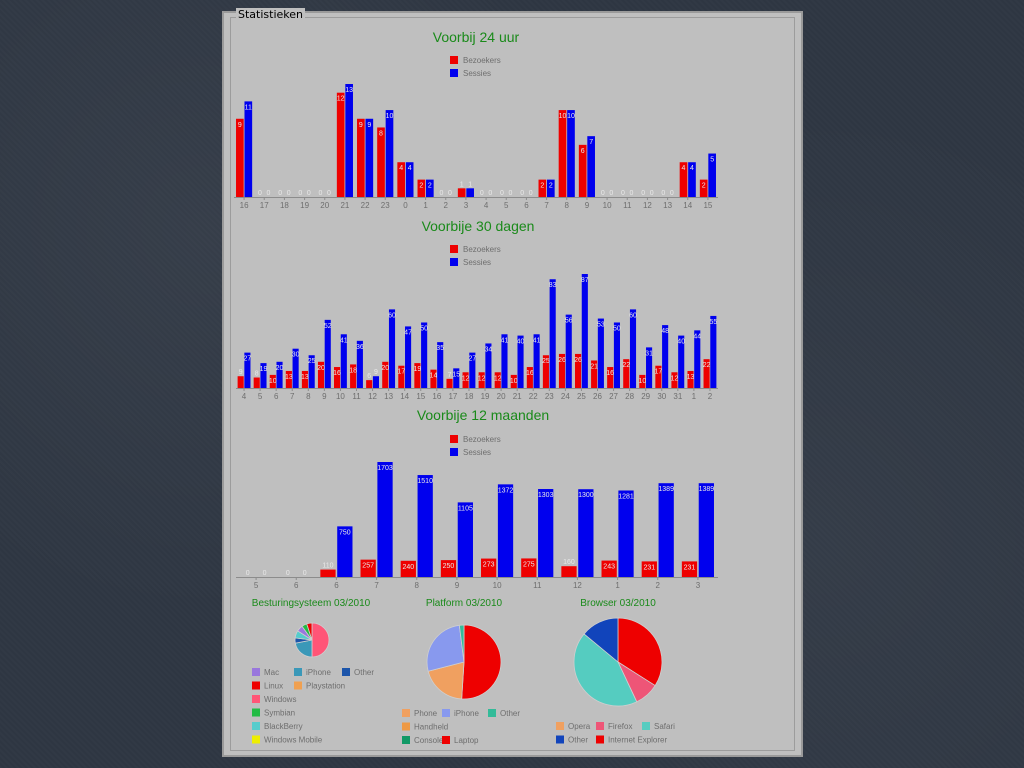 This screenshot has height=768, width=1024. Describe the element at coordinates (627, 205) in the screenshot. I see `c24-tick-label: 11` at that location.